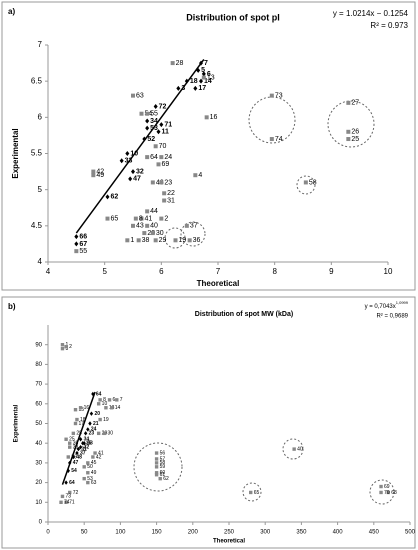 Image resolution: width=418 pixels, height=550 pixels. What do you see at coordinates (163, 240) in the screenshot?
I see `point-label: 29` at bounding box center [163, 240].